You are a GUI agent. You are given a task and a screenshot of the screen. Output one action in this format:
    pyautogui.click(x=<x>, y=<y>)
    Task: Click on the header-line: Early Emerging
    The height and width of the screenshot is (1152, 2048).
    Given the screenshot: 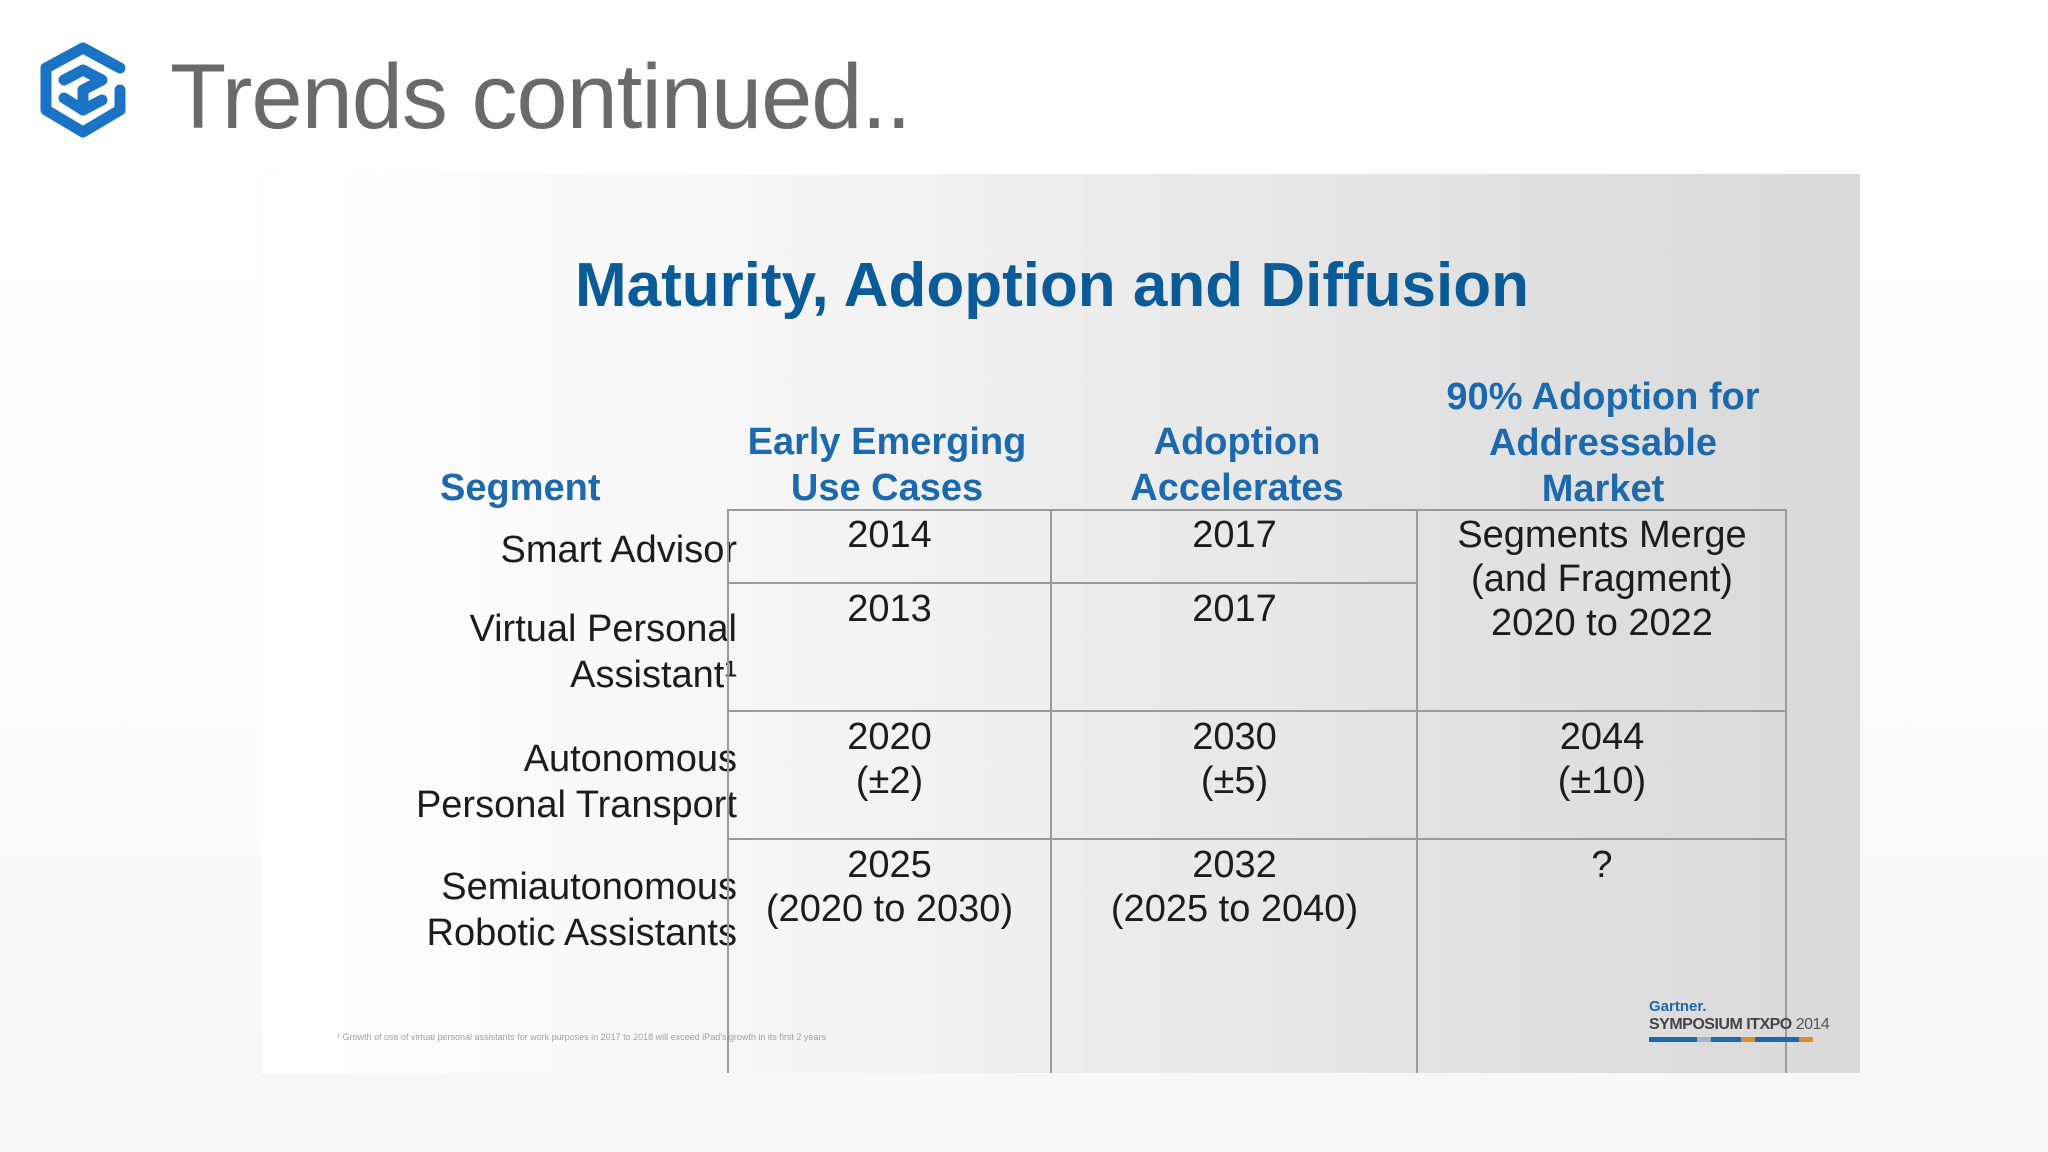 What is the action you would take?
    pyautogui.click(x=887, y=442)
    